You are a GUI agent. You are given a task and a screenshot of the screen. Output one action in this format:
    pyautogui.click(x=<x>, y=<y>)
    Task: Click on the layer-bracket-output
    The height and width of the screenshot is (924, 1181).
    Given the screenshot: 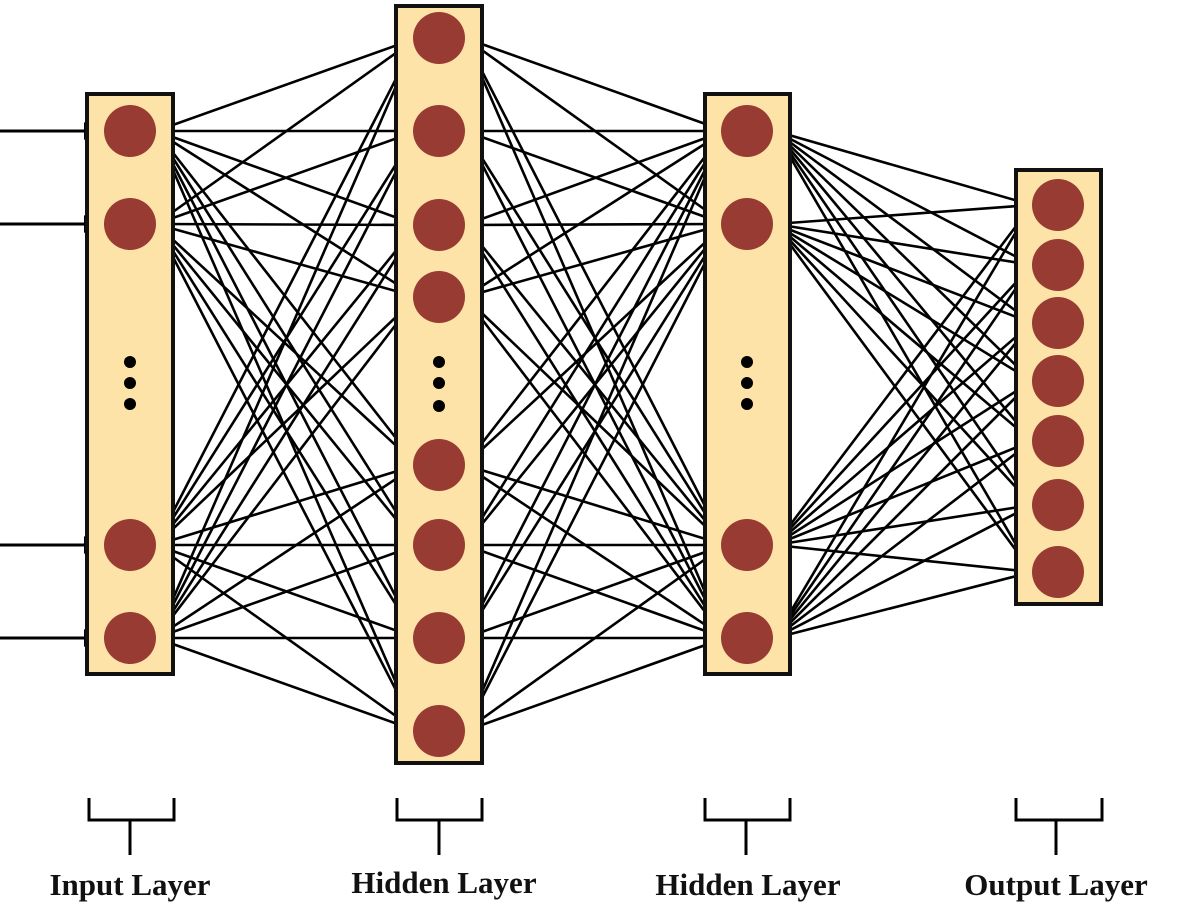 What is the action you would take?
    pyautogui.click(x=1059, y=826)
    